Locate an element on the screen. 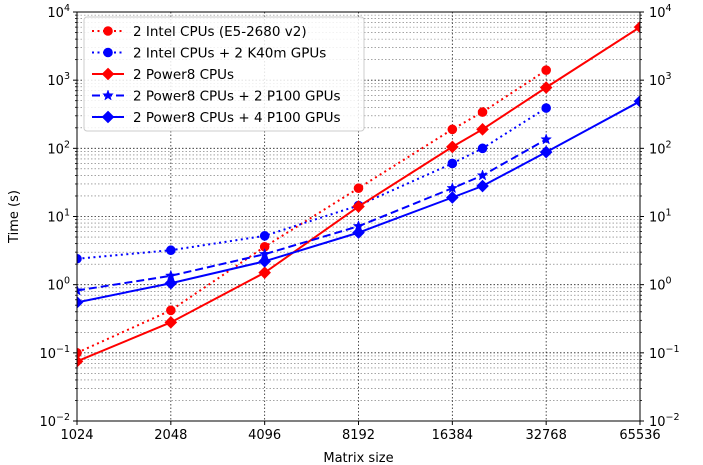  legend-label: 2 Intel CPUs (E5-2680 v2) is located at coordinates (220, 32).